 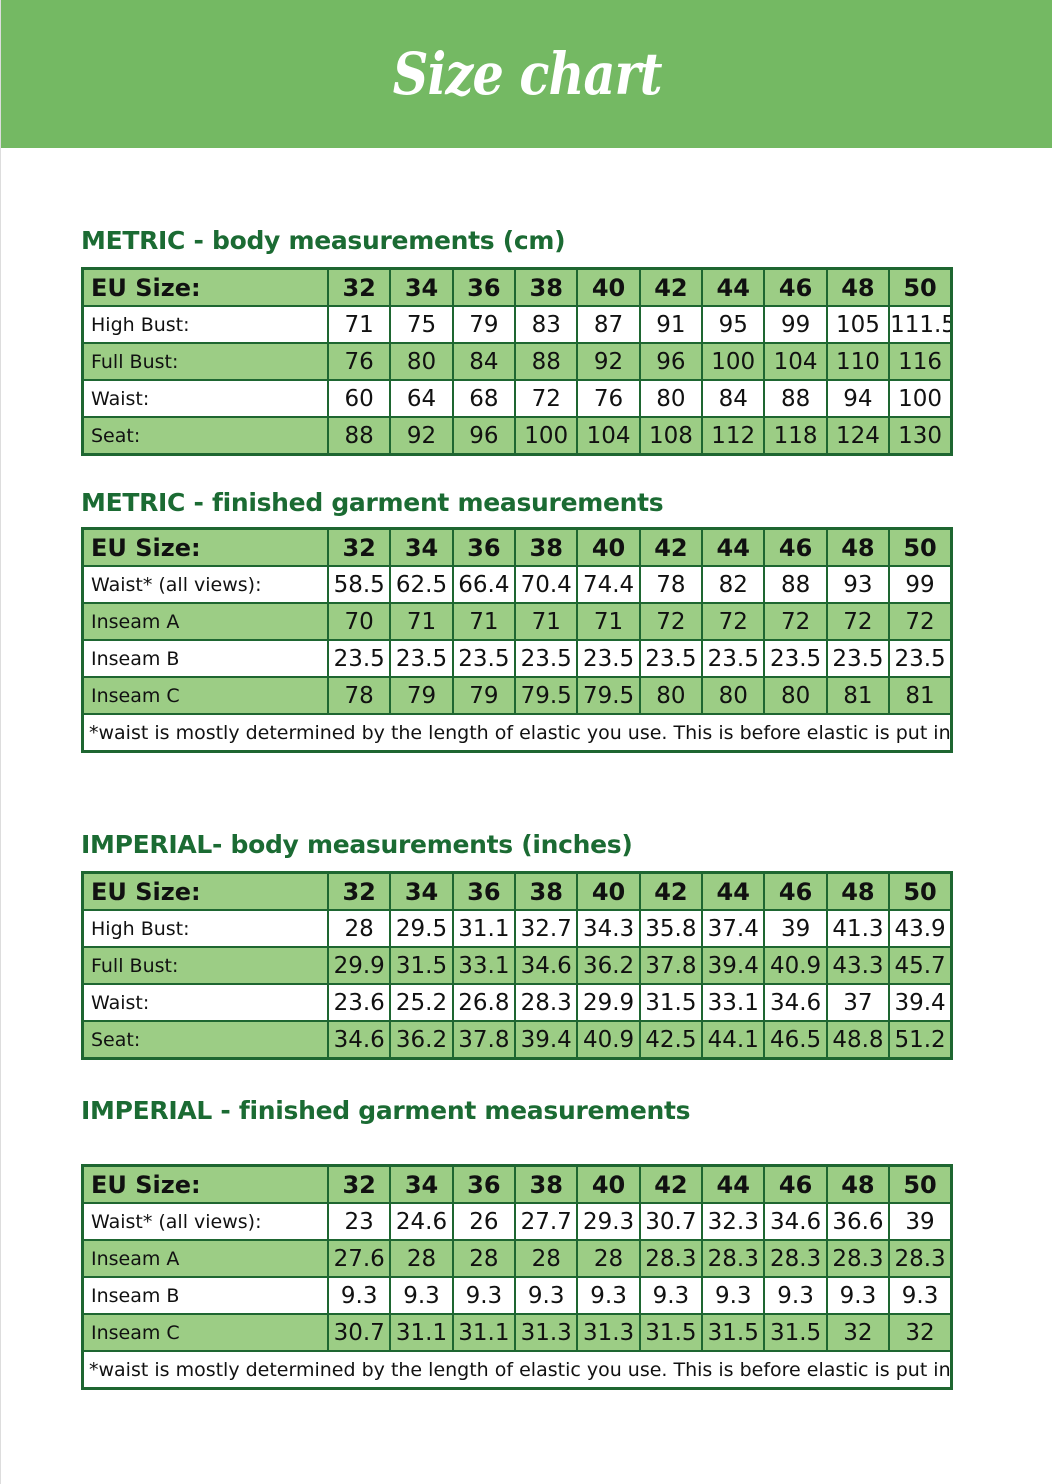 I want to click on value-cell: 32.3, so click(x=733, y=1221).